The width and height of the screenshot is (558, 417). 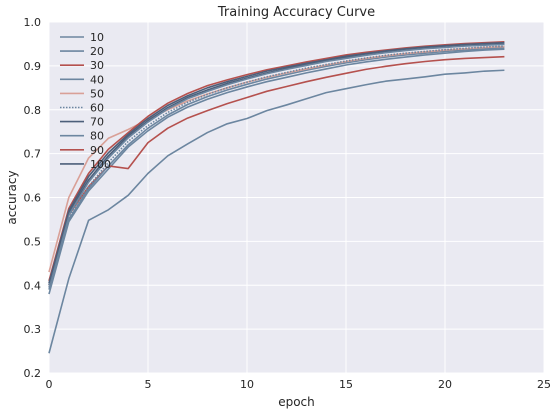 I want to click on legend-label-80: 80, so click(x=97, y=136).